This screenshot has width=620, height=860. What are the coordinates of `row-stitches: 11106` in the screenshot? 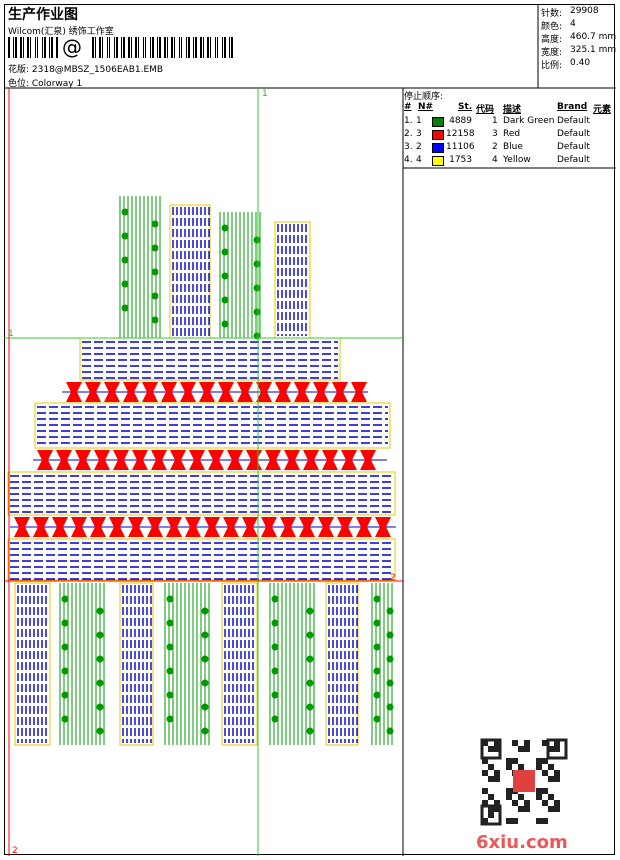 It's located at (460, 147).